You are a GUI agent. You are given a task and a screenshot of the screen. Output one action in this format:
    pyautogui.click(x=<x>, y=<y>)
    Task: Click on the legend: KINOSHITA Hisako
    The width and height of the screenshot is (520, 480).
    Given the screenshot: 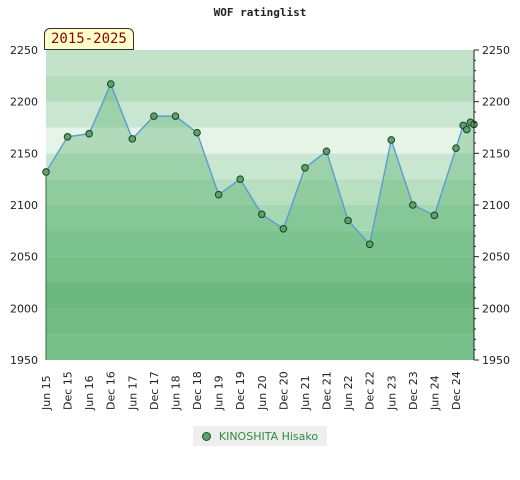 What is the action you would take?
    pyautogui.click(x=260, y=436)
    